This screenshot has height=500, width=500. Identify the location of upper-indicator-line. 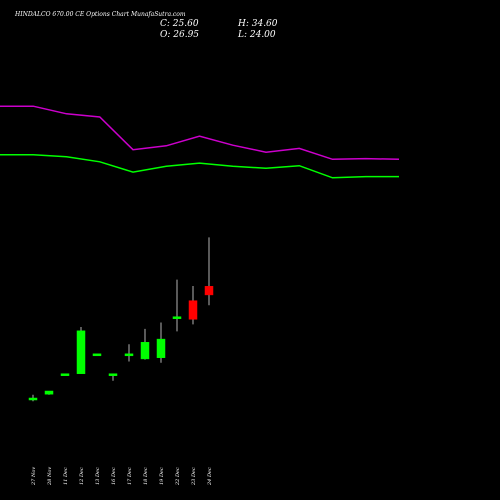
(199, 166).